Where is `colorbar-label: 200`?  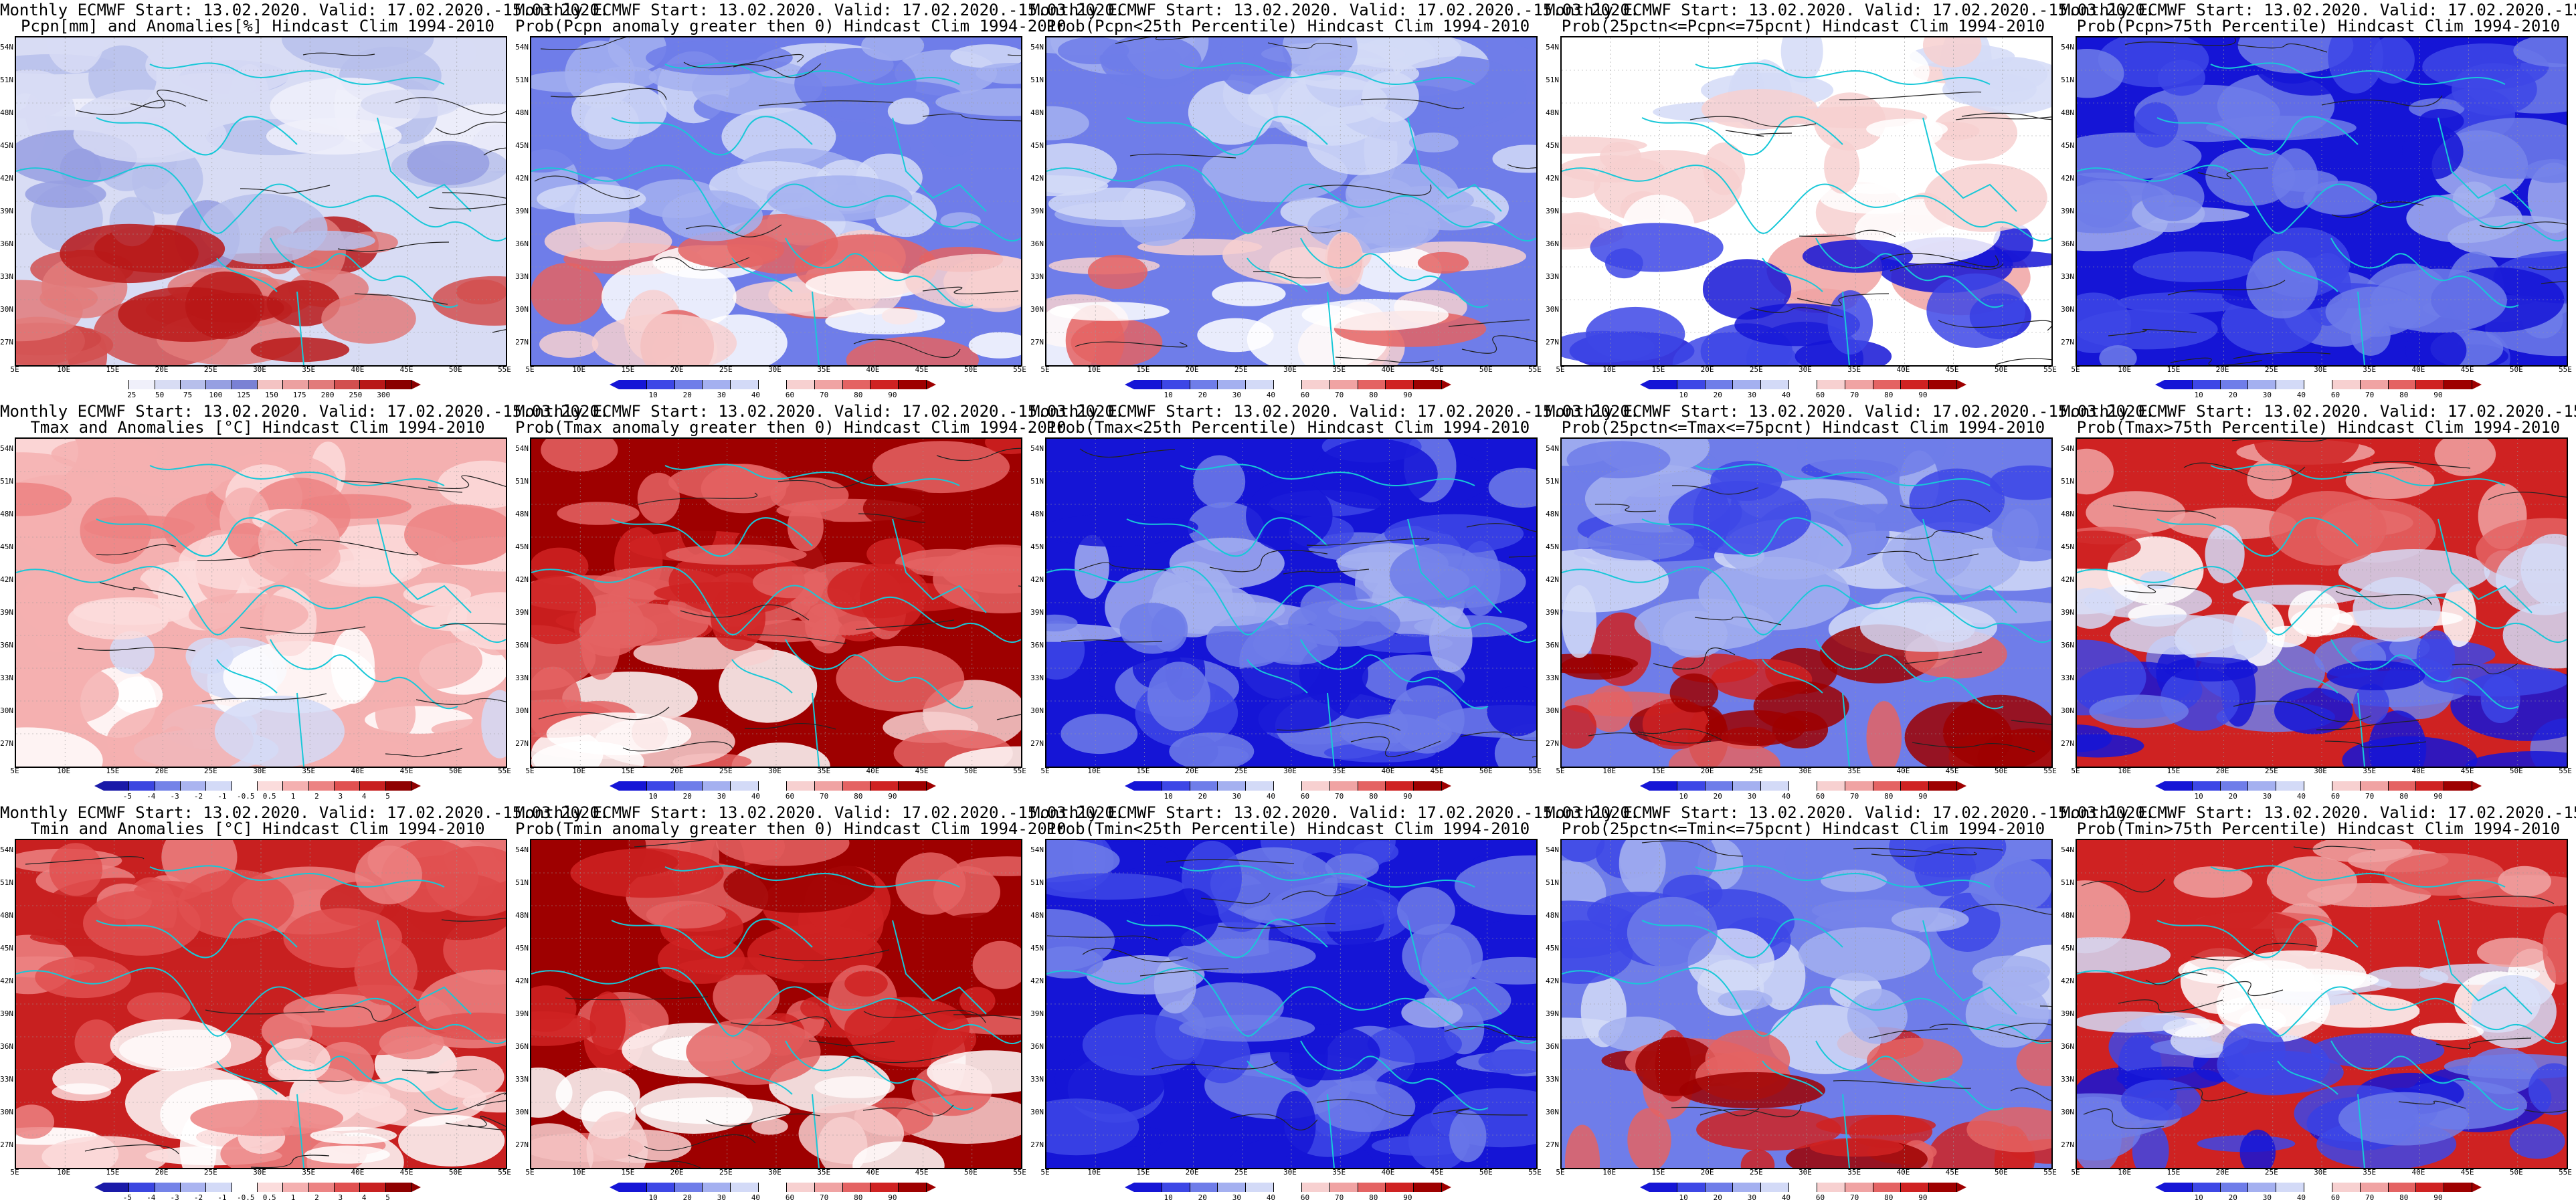 colorbar-label: 200 is located at coordinates (327, 395).